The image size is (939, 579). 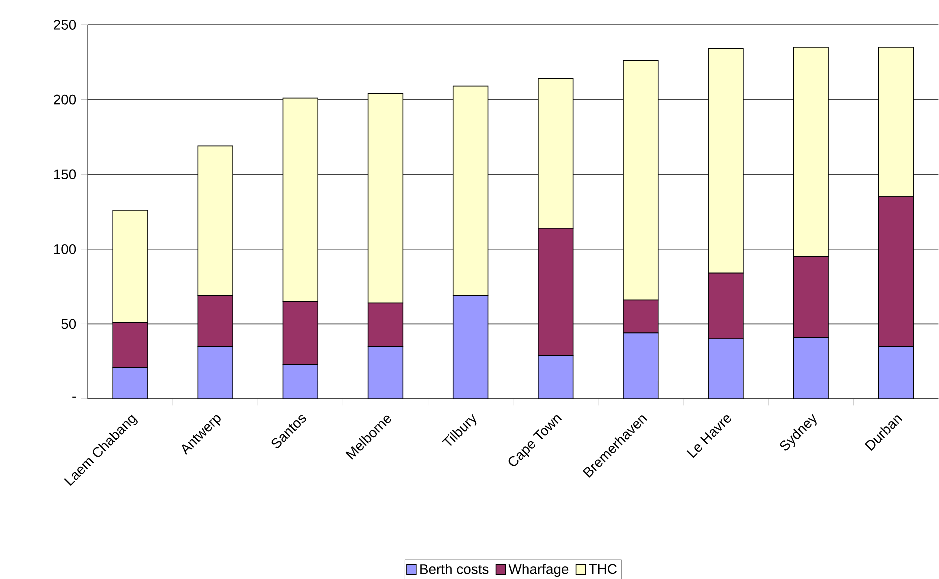 What do you see at coordinates (69, 324) in the screenshot?
I see `y-tick-label: 50` at bounding box center [69, 324].